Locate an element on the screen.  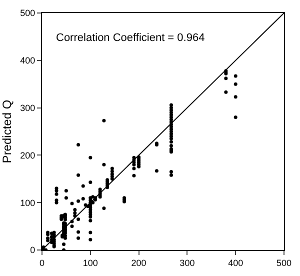
y-tick-label: 100 is located at coordinates (28, 203).